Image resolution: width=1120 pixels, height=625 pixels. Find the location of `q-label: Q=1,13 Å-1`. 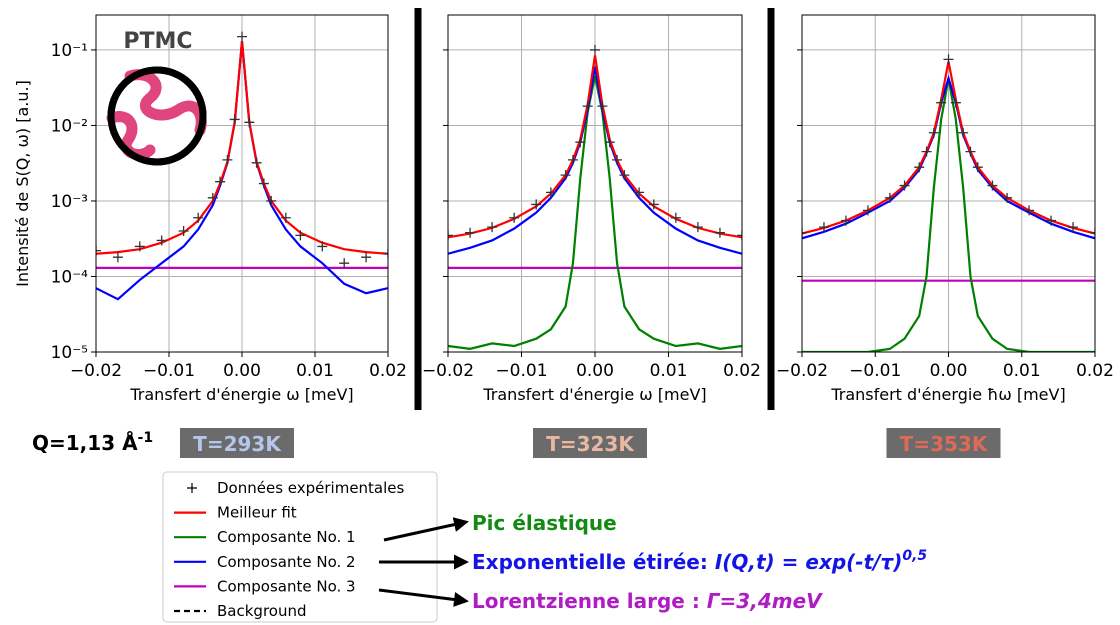

q-label: Q=1,13 Å-1 is located at coordinates (92, 442).